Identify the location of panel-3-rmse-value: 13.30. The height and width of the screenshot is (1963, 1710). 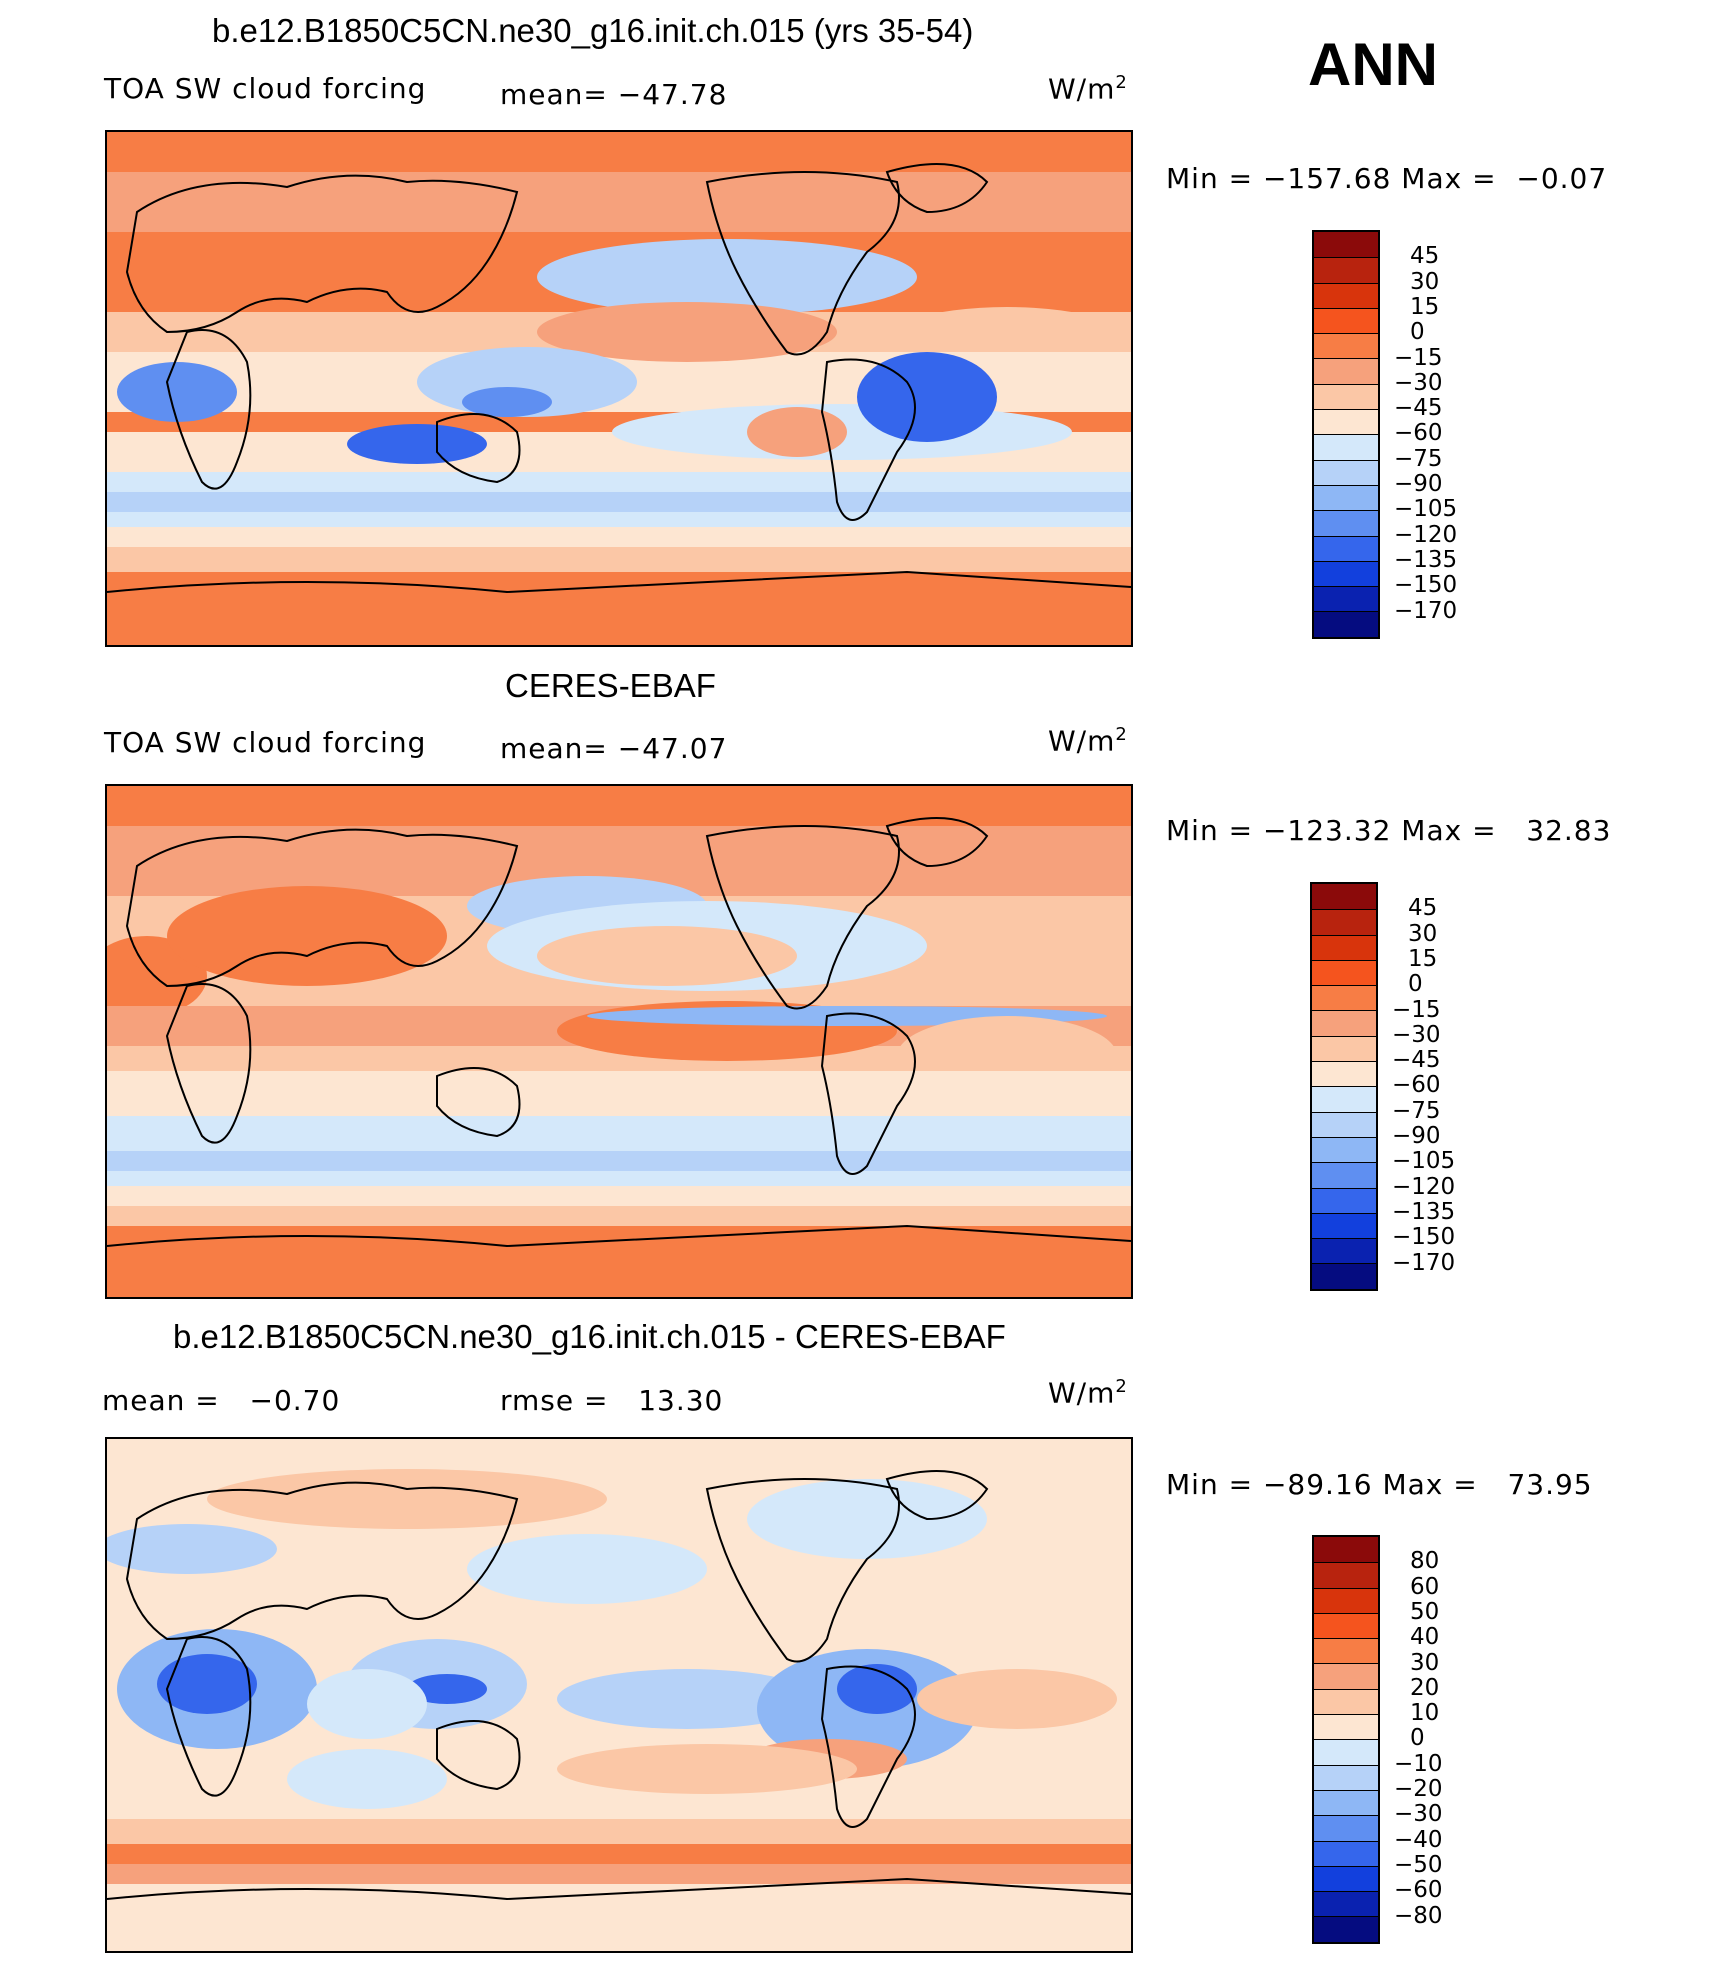
(681, 1400).